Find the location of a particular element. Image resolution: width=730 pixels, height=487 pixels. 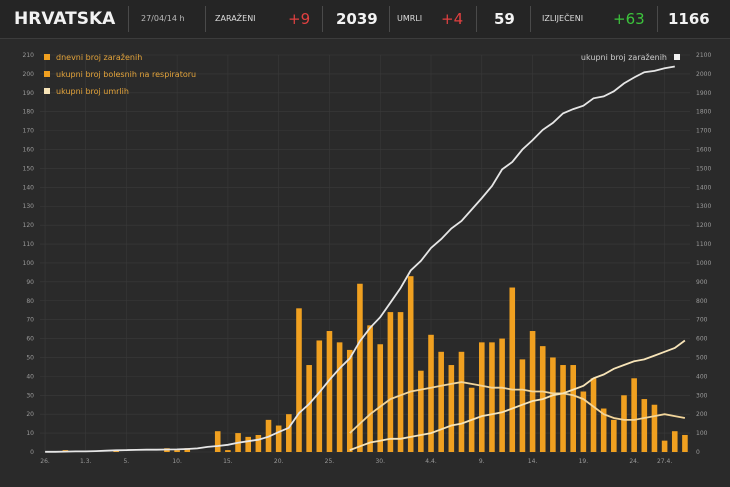

x-tick: 1.3. is located at coordinates (86, 461).